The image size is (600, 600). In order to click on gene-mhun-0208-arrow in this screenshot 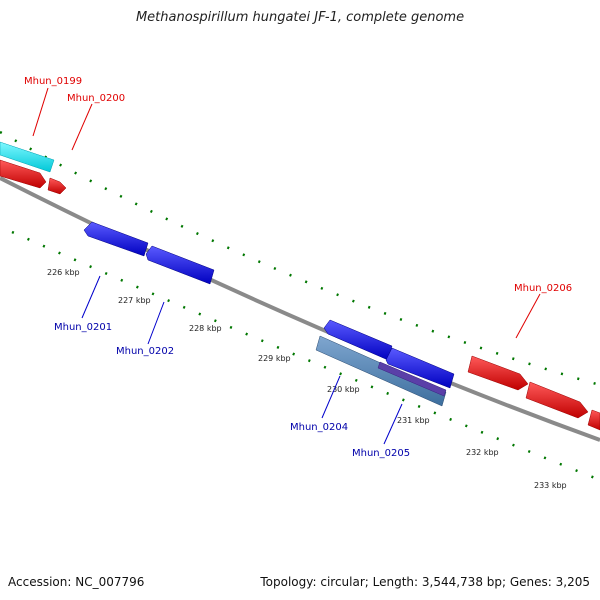, I will do `click(593, 420)`.